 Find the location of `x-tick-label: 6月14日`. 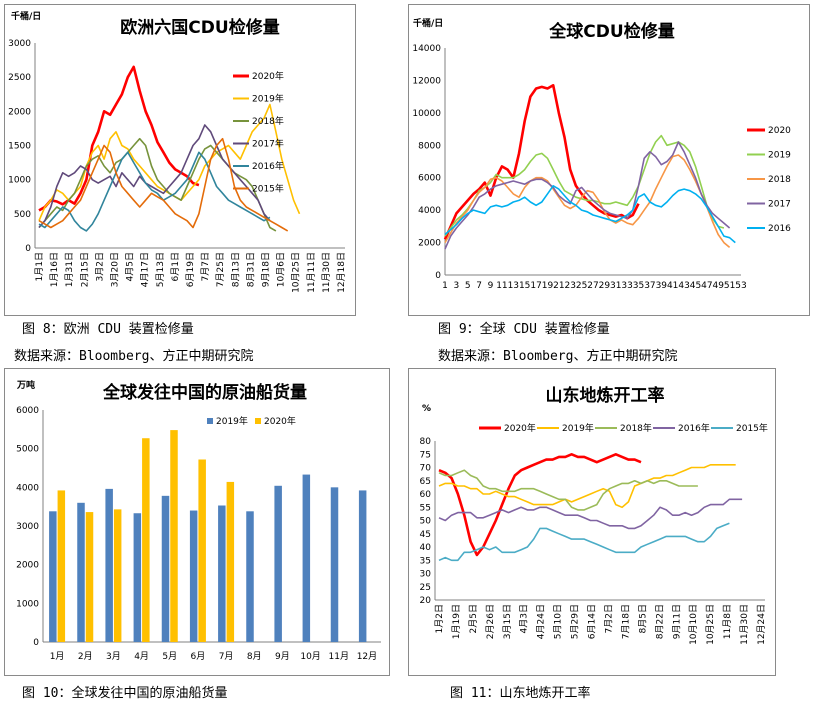

x-tick-label: 6月14日 is located at coordinates (592, 621).